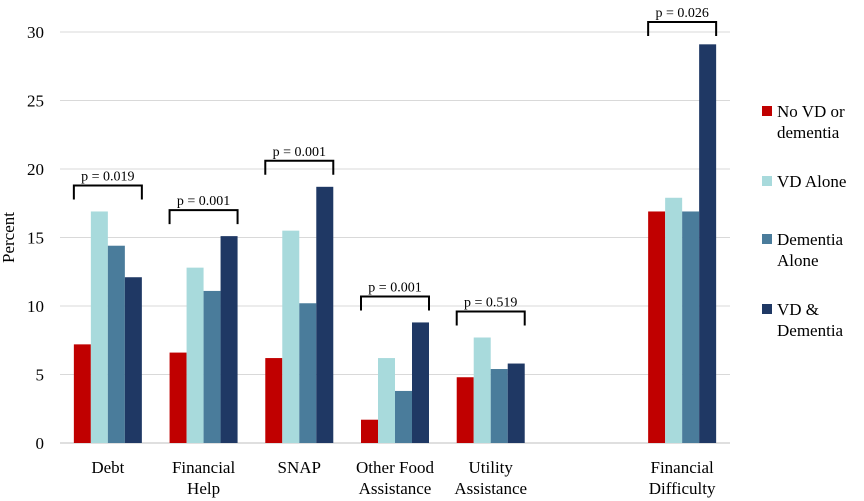  I want to click on y-tick-label: 5, so click(40, 375).